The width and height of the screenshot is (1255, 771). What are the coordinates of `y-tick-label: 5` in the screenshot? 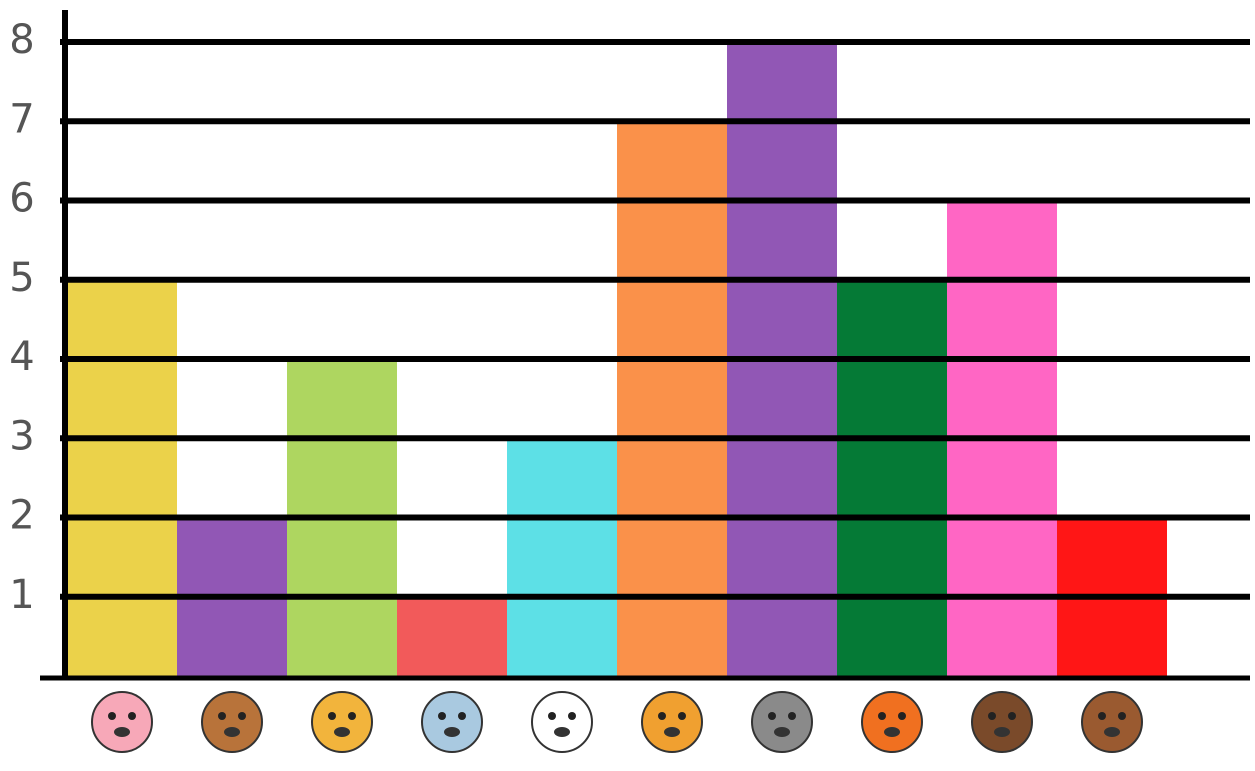 It's located at (21, 278).